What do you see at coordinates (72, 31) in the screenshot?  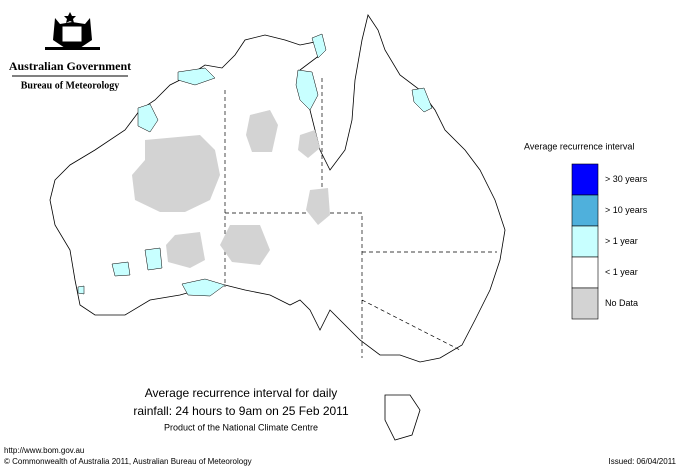 I see `logo` at bounding box center [72, 31].